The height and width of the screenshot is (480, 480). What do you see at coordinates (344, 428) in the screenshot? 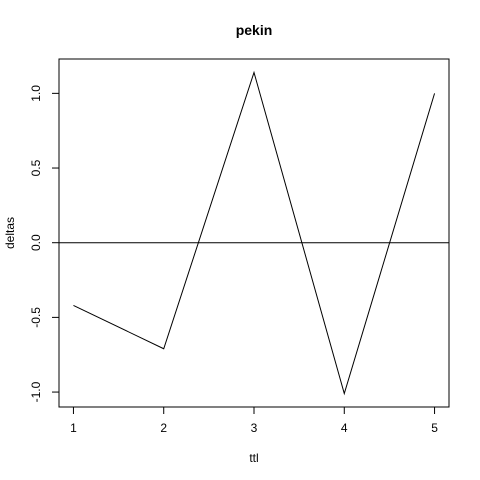
I see `x-tick-label: 4` at bounding box center [344, 428].